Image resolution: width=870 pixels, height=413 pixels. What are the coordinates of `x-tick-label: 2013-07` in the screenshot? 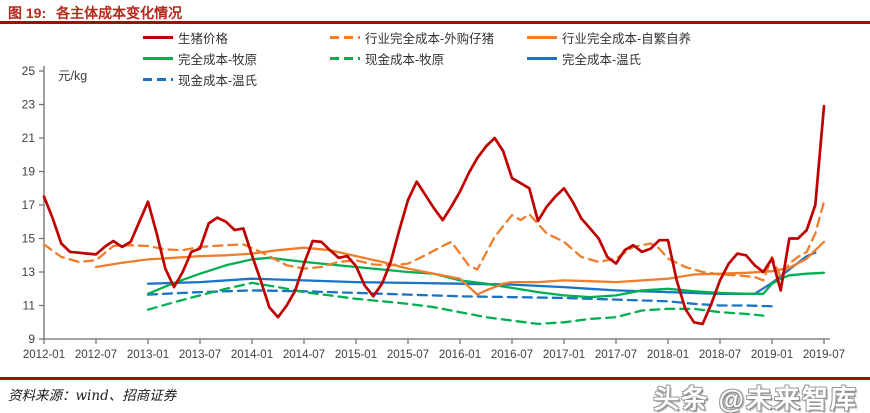 It's located at (200, 355).